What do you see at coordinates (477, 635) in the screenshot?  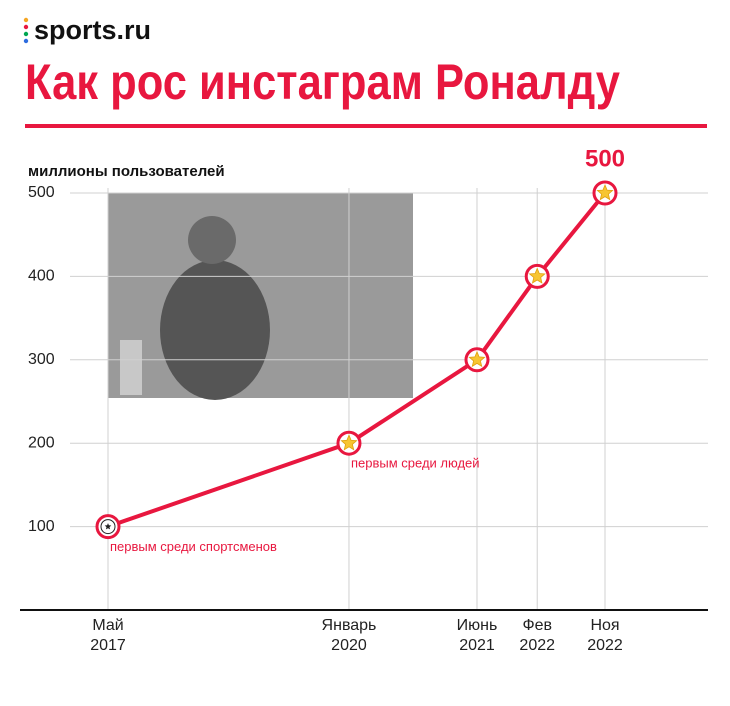 I see `x-tick-label: Июнь 2021` at bounding box center [477, 635].